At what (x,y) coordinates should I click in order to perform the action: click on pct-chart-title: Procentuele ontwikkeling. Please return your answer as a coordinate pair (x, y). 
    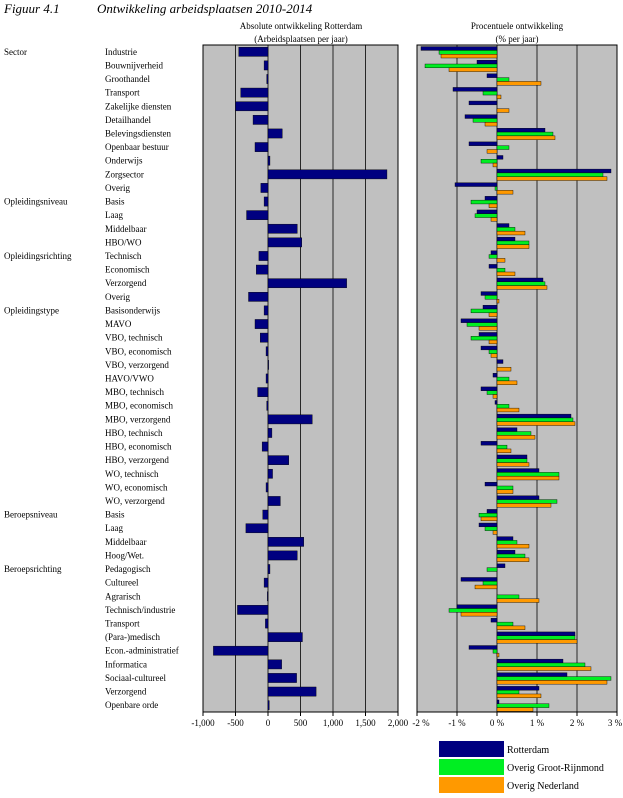
    Looking at the image, I should click on (517, 26).